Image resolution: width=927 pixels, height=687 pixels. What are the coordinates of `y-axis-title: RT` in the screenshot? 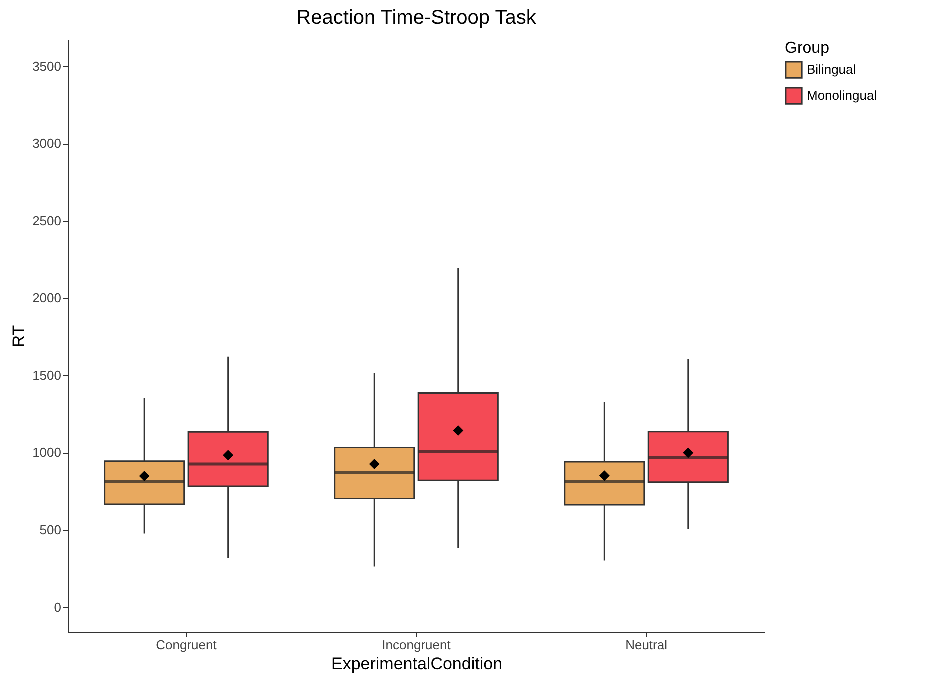 It's located at (19, 336).